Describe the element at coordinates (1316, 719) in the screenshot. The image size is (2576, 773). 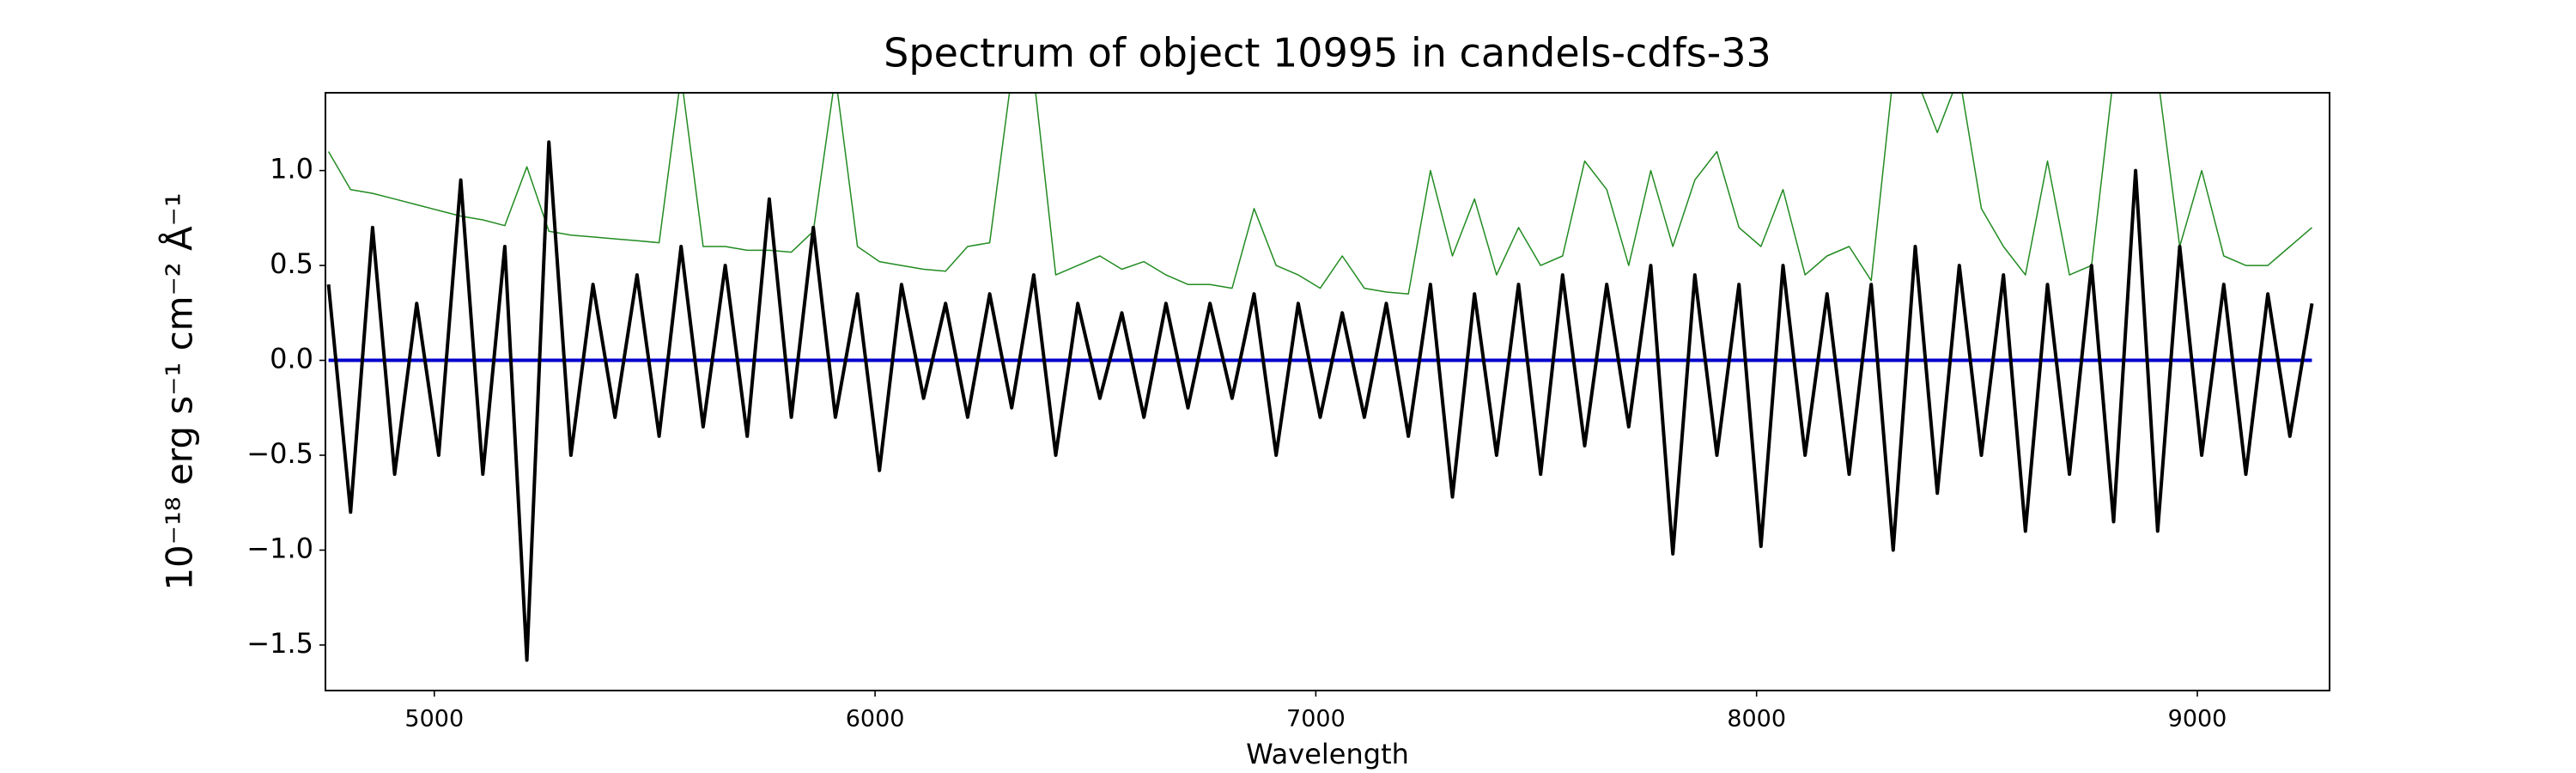
I see `x-tick-label: 7000` at that location.